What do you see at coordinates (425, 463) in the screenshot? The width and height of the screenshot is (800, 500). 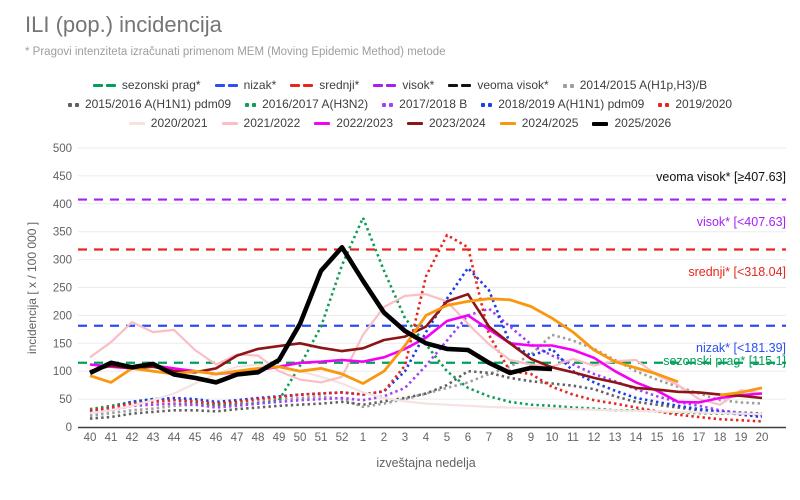 I see `x-axis-title: izveštajna nedelja` at bounding box center [425, 463].